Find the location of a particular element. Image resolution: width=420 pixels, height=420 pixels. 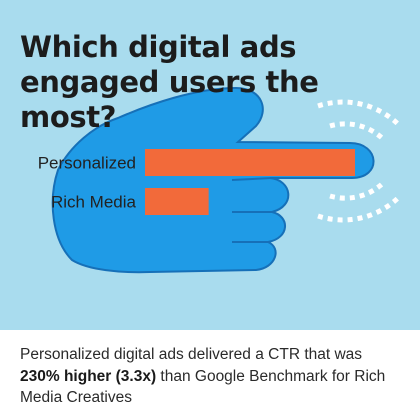

bar-personalized is located at coordinates (250, 162).